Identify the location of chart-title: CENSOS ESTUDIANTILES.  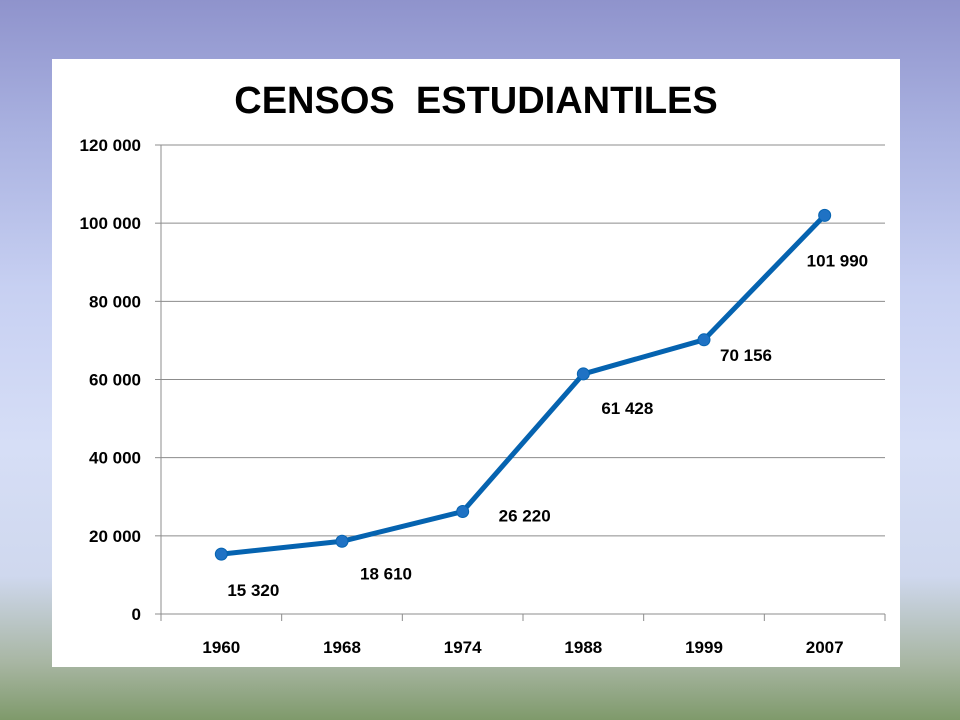
(476, 101).